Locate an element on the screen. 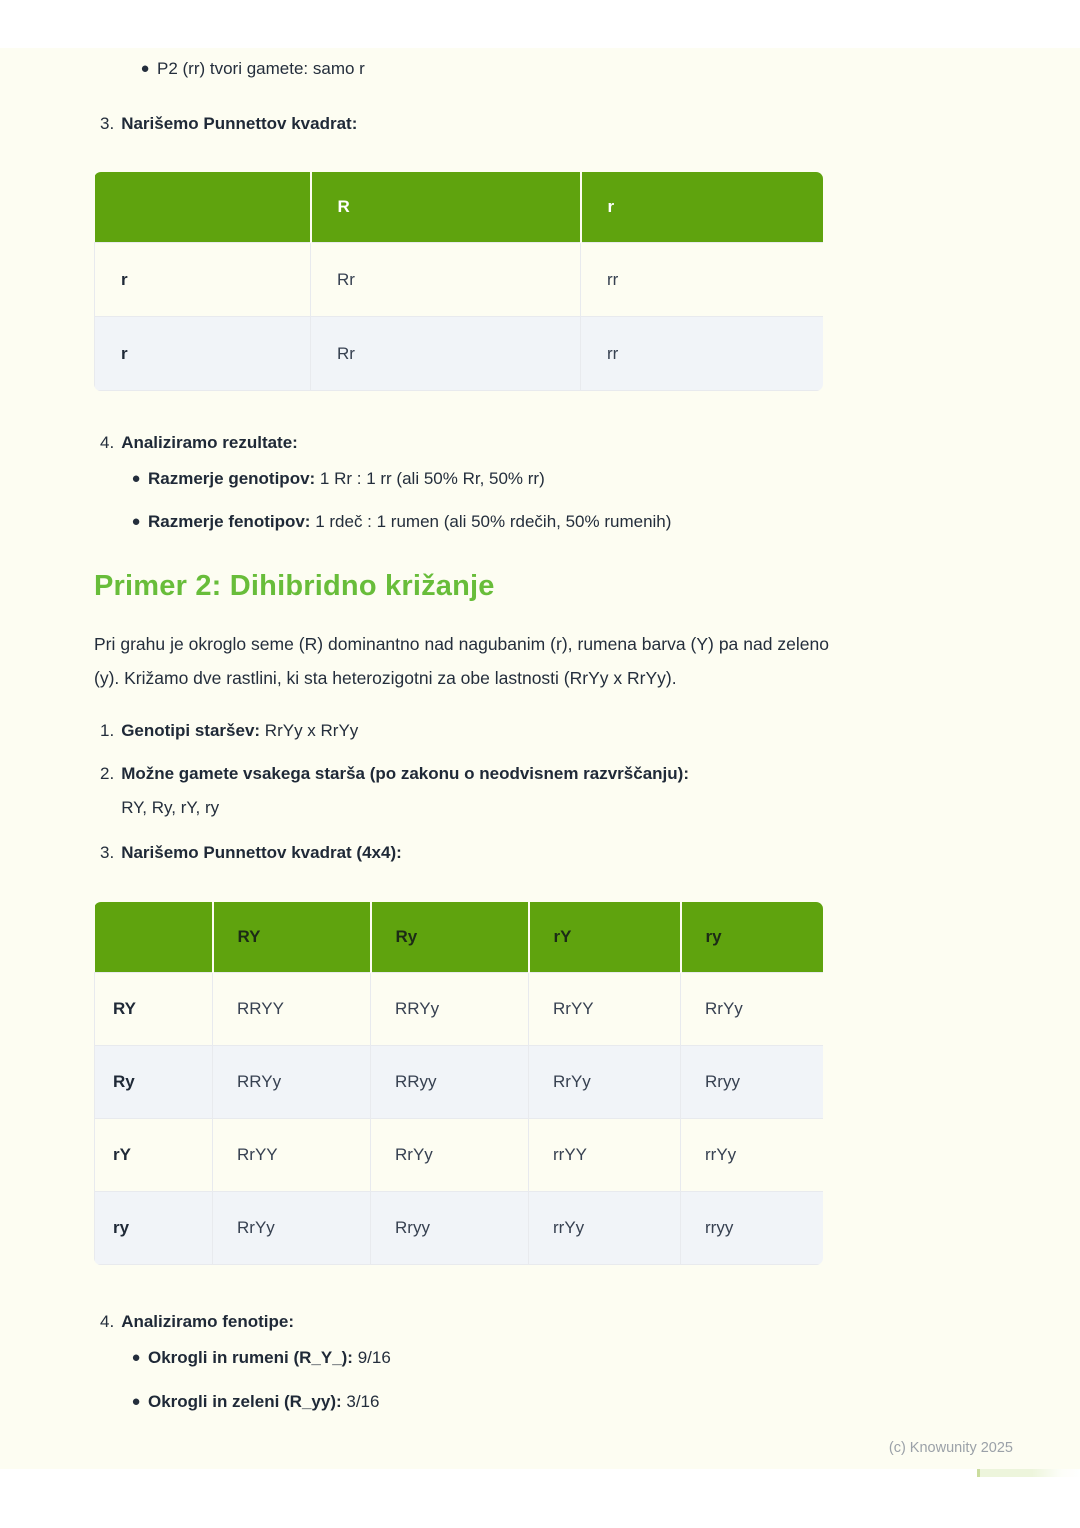 Image resolution: width=1080 pixels, height=1528 pixels. header-cell: r is located at coordinates (701, 207).